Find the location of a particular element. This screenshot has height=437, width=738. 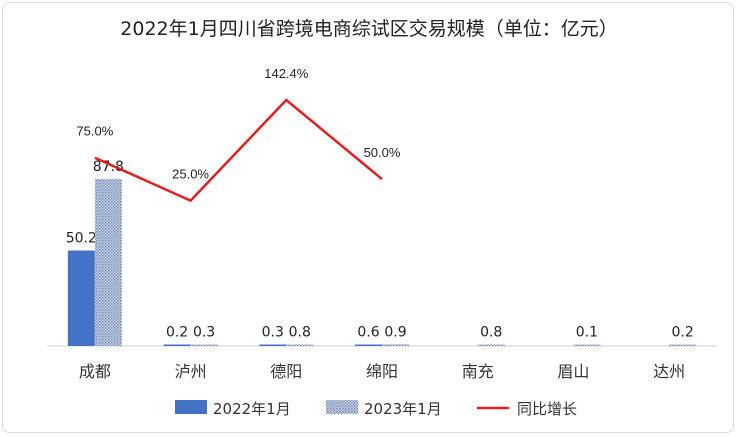

x-tick-label: 成都 is located at coordinates (95, 371).